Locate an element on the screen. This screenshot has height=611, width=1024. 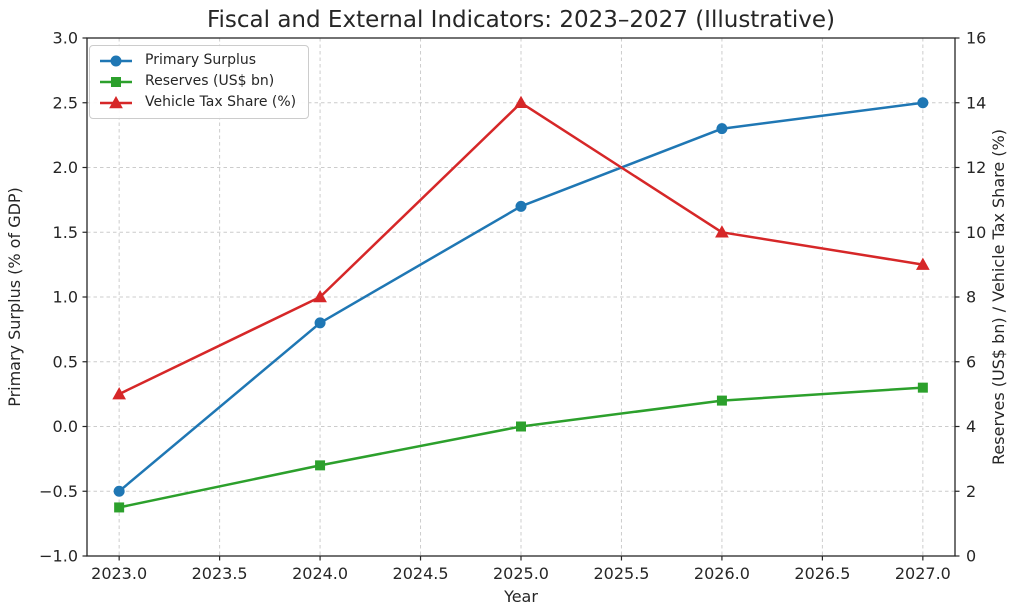
y-left-tick-label: 2.5 is located at coordinates (65, 102).